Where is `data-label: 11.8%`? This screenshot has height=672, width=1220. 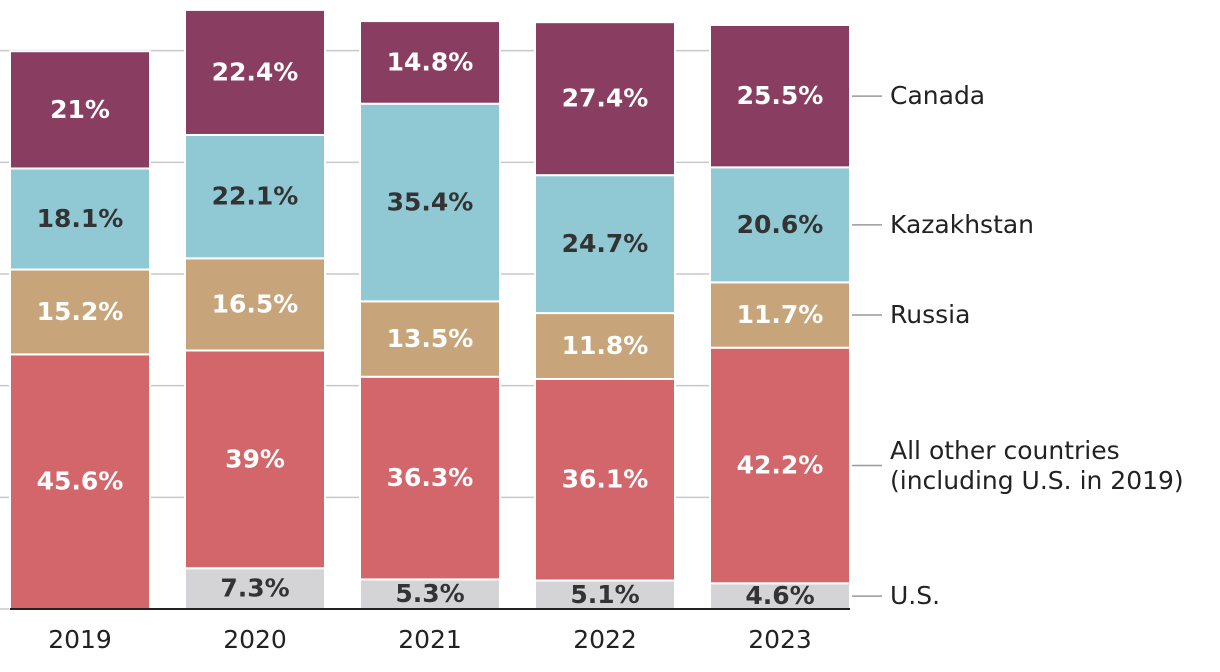 data-label: 11.8% is located at coordinates (605, 345).